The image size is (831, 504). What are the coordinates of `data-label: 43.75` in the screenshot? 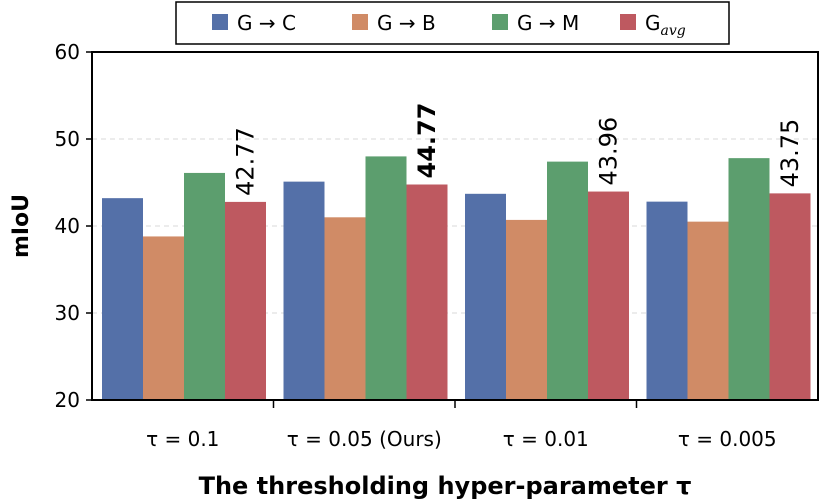 It's located at (790, 153).